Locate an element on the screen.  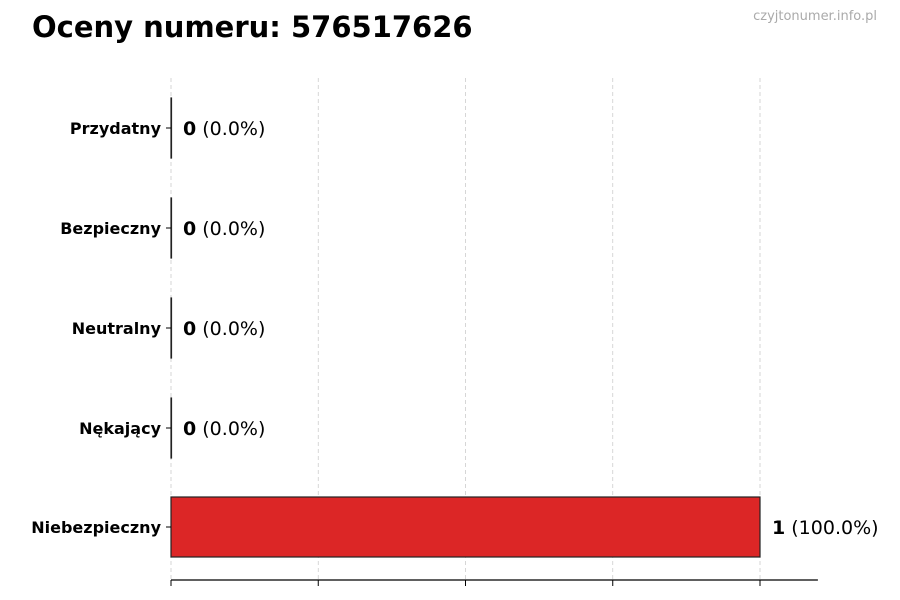
bar-neutralny is located at coordinates (171, 328).